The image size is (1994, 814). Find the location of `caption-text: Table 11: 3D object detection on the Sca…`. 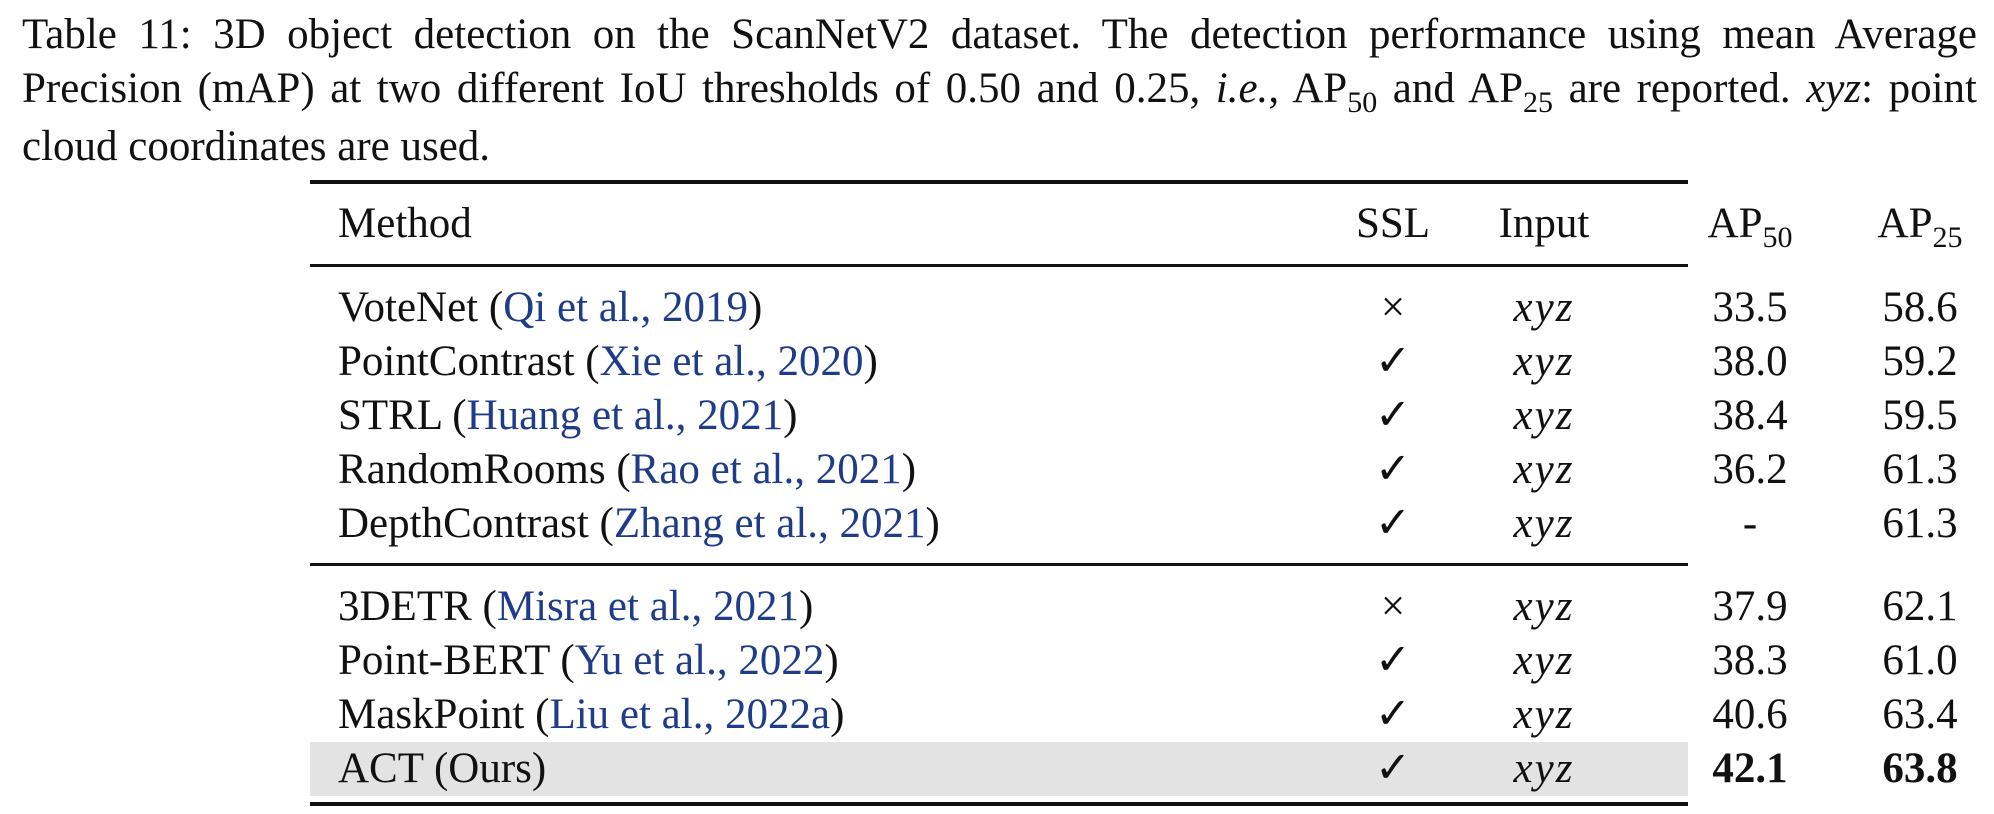

caption-text: Table 11: 3D object detection on the Sca… is located at coordinates (999, 61).